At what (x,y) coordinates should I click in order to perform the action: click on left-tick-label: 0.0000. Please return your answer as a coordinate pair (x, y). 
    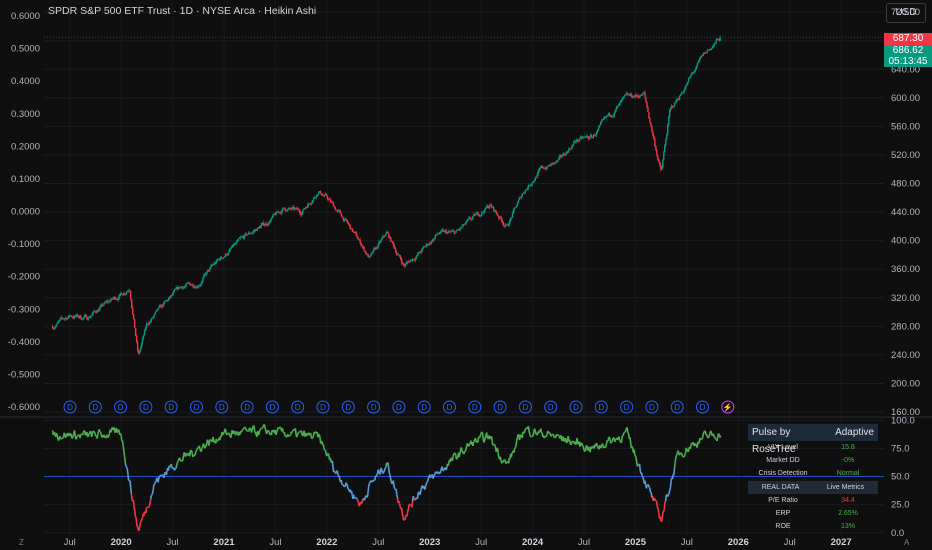
    Looking at the image, I should click on (25, 212).